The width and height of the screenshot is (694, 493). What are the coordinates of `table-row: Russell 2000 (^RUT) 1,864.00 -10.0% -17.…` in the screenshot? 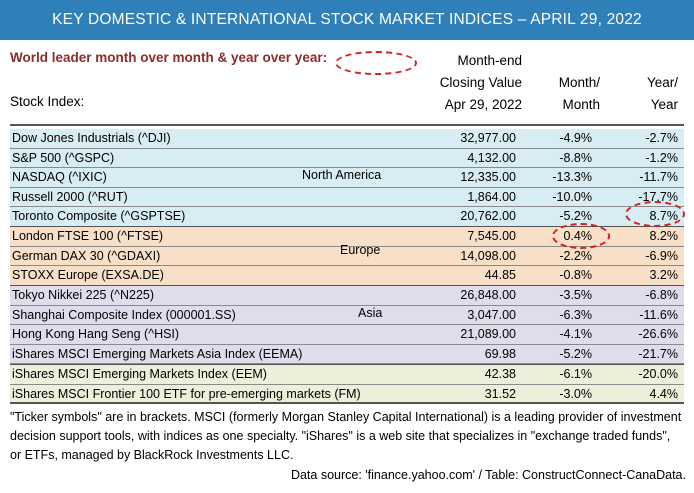 It's located at (347, 197).